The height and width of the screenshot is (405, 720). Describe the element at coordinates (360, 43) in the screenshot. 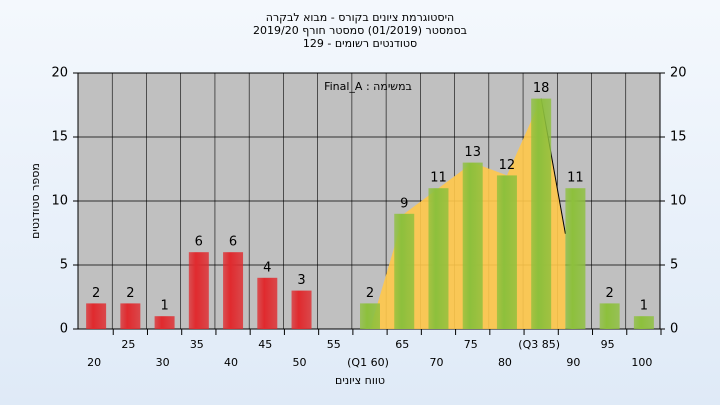

I see `chart-subtitle: 129 - סטודנטים רשומים` at that location.